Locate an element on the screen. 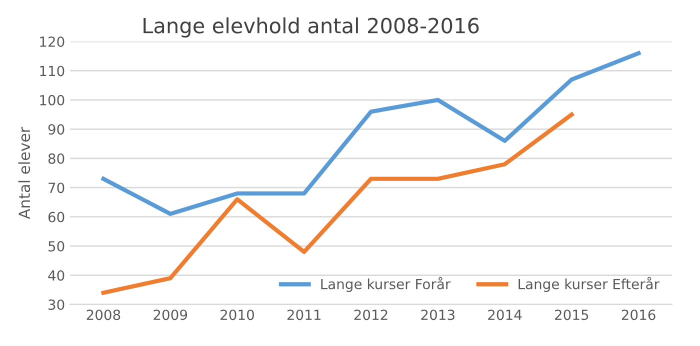  x-tick-label: 2010 is located at coordinates (237, 315).